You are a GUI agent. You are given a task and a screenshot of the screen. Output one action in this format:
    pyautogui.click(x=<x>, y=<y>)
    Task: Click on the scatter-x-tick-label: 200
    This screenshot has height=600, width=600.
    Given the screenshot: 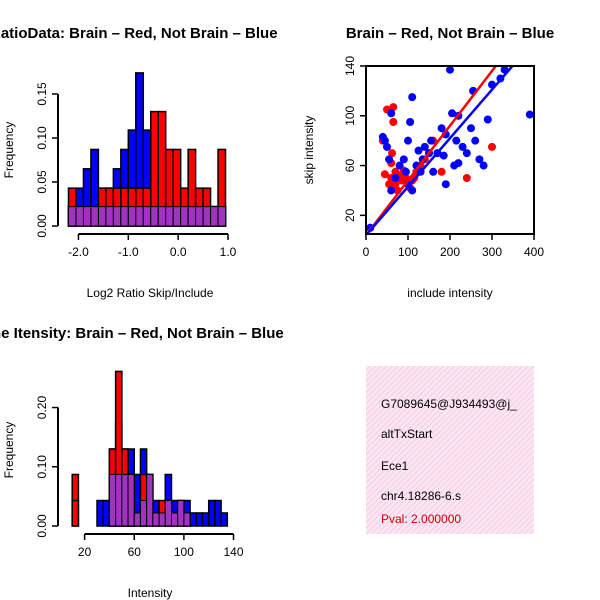 What is the action you would take?
    pyautogui.click(x=450, y=252)
    